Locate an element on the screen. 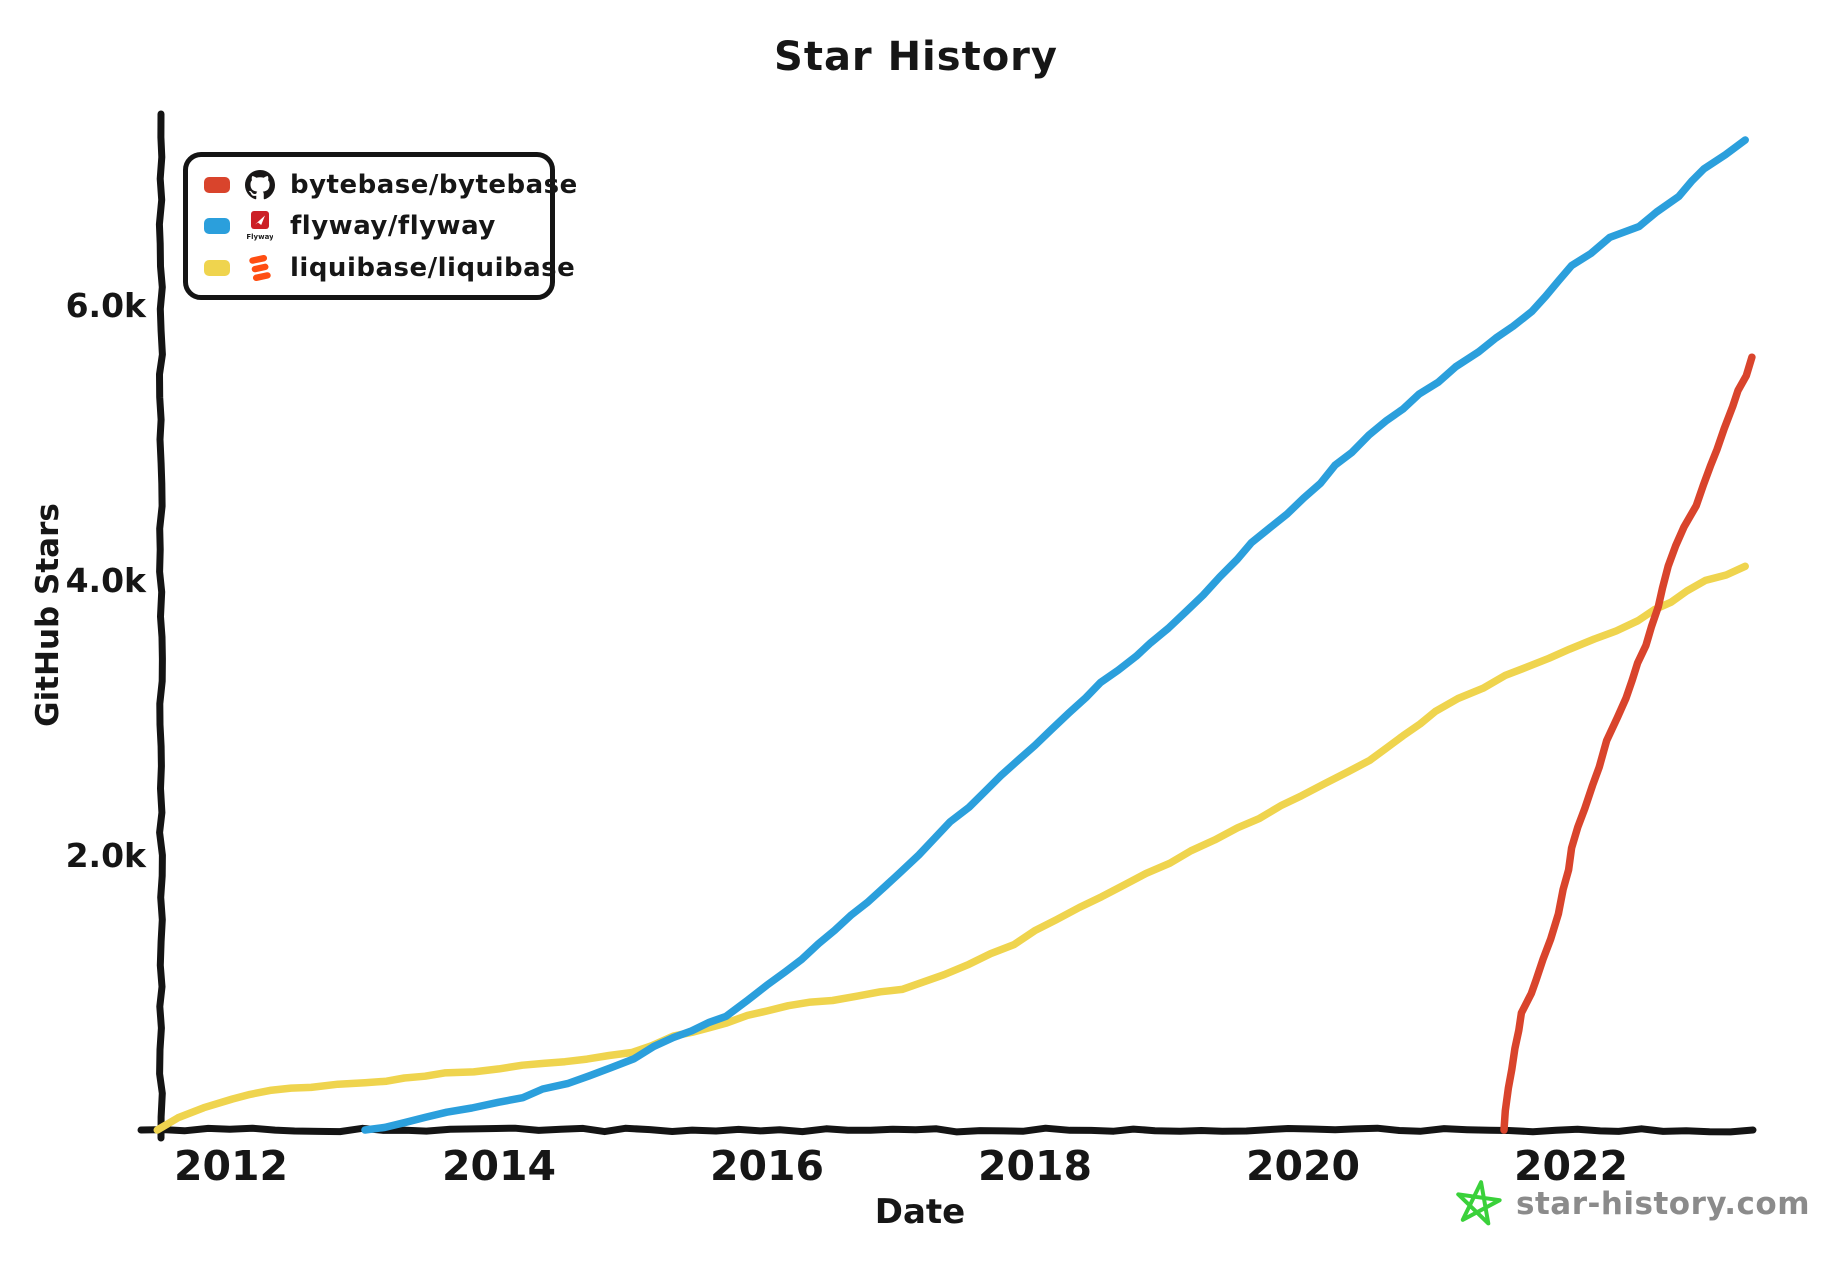  footer-brand-text: star-history.com is located at coordinates (1663, 1204).